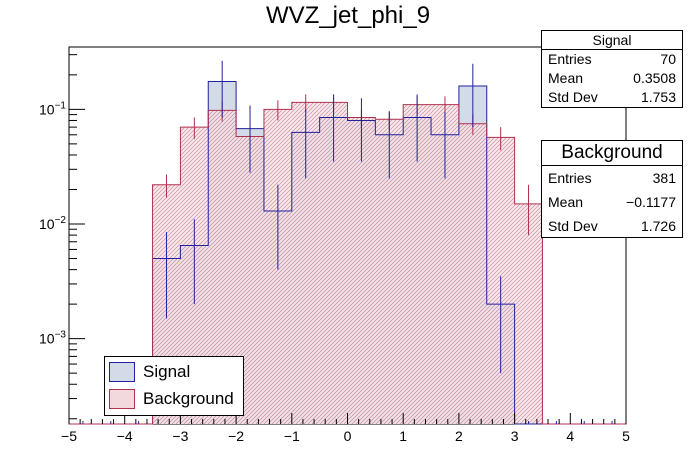 This screenshot has height=472, width=696. I want to click on y-tick-label: 10⁻³, so click(52, 338).